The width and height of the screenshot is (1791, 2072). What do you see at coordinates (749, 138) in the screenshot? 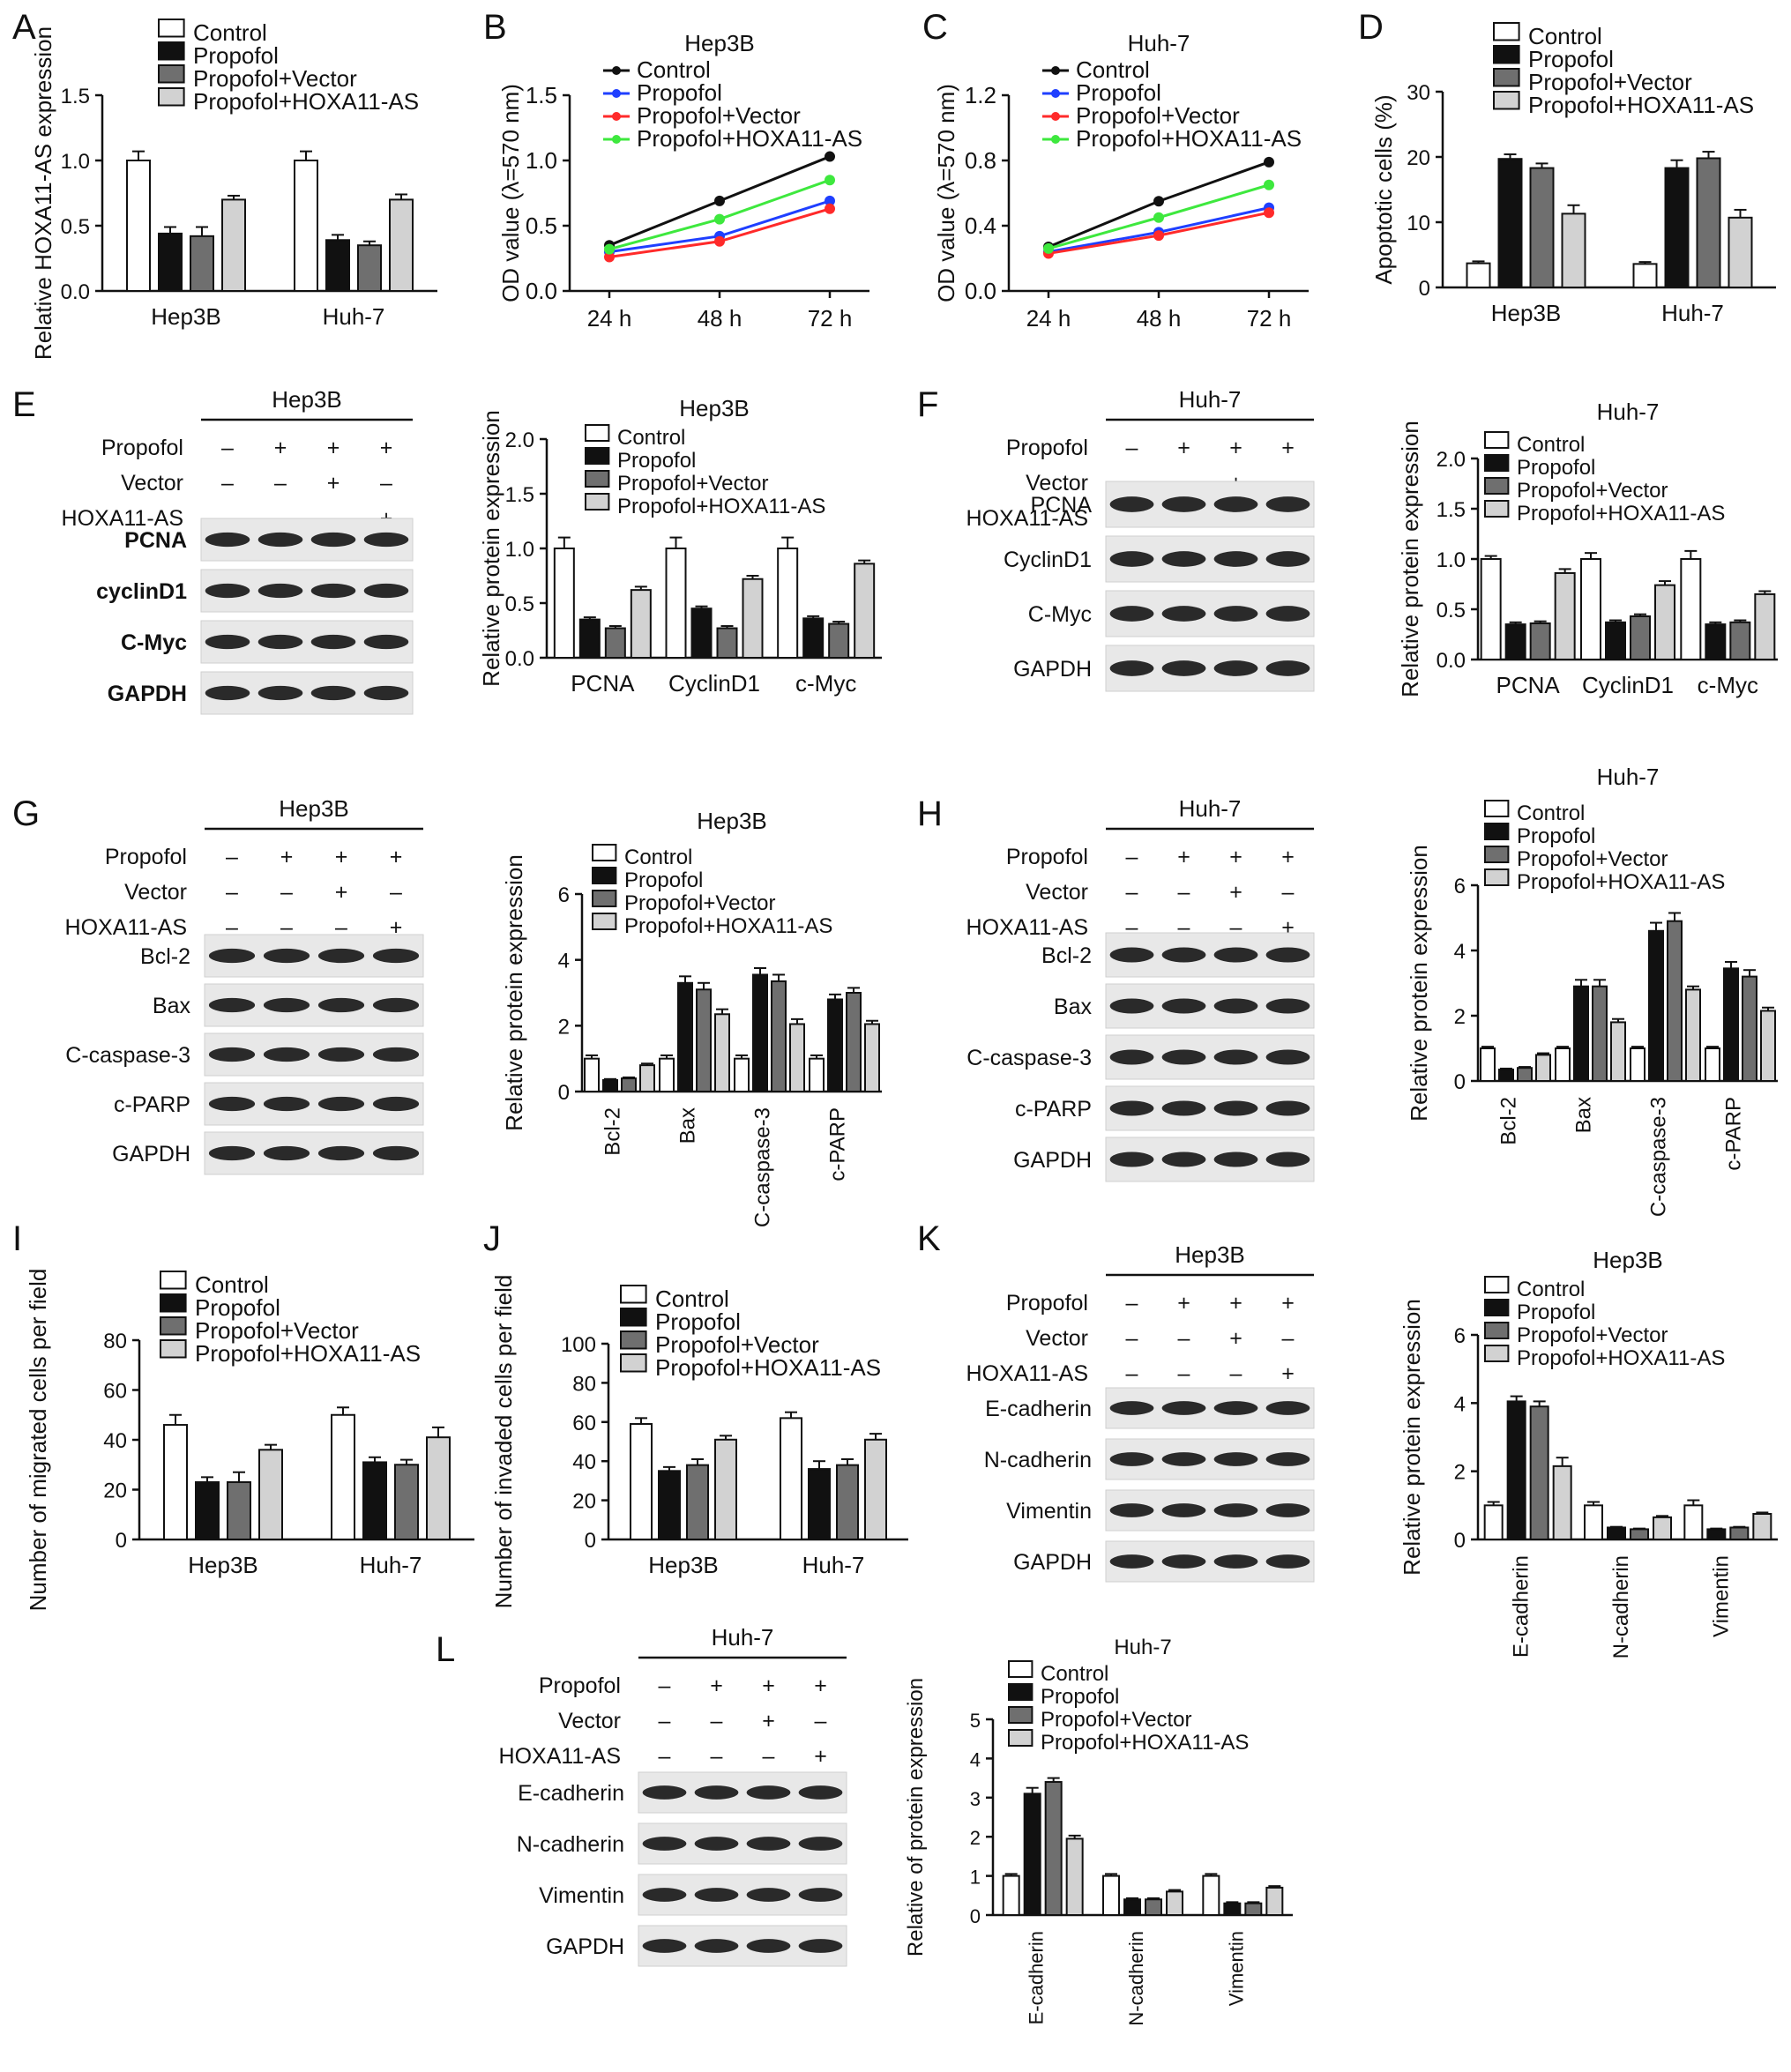
I see `legend-entry: Propofol+HOXA11-AS` at bounding box center [749, 138].